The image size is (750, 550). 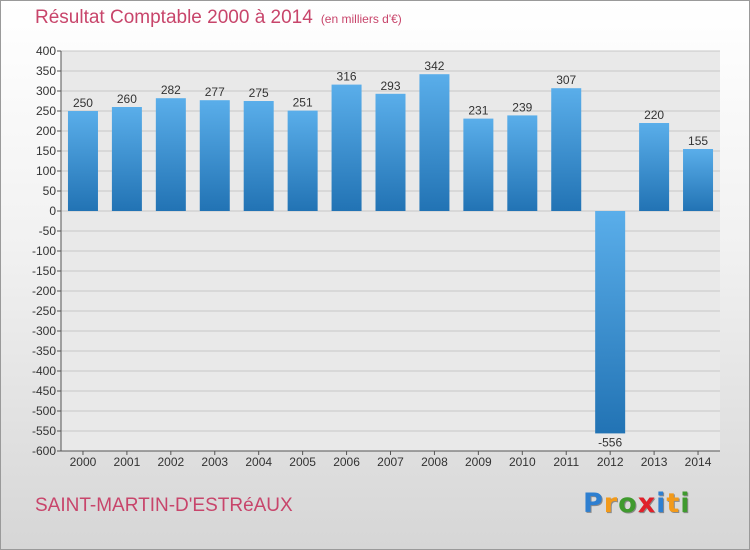 I want to click on data-label: 251, so click(x=303, y=103).